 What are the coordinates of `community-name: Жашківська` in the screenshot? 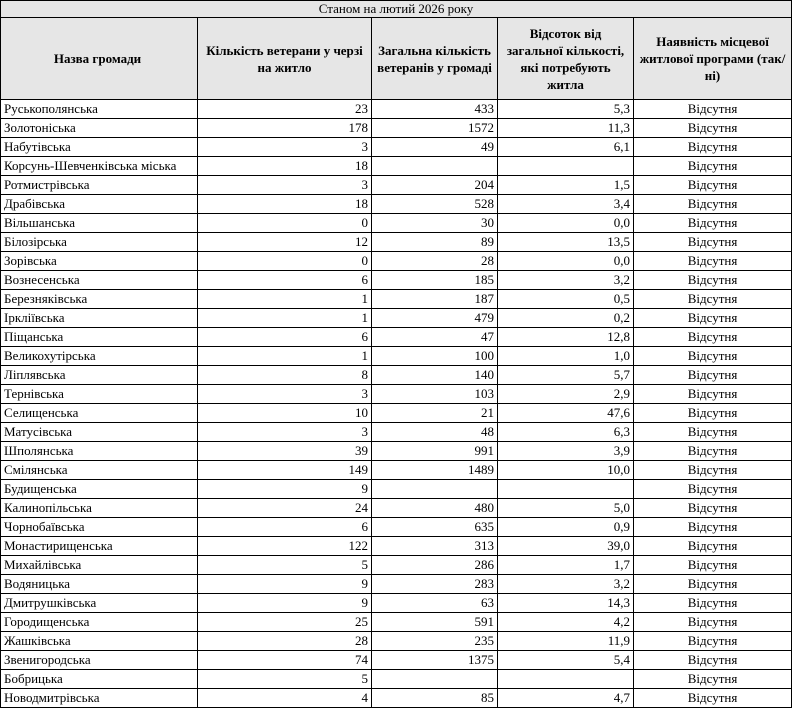 It's located at (99, 641).